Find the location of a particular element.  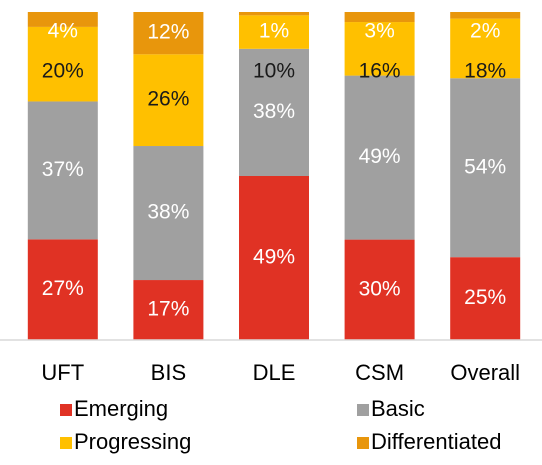

data-label: 3% is located at coordinates (379, 31).